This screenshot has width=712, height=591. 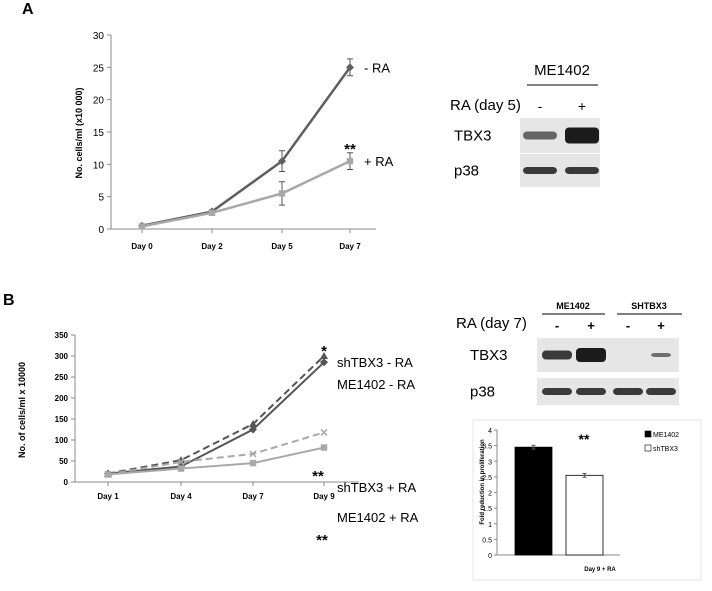 I want to click on panel-a-blot-row-label: TBX3, so click(x=473, y=136).